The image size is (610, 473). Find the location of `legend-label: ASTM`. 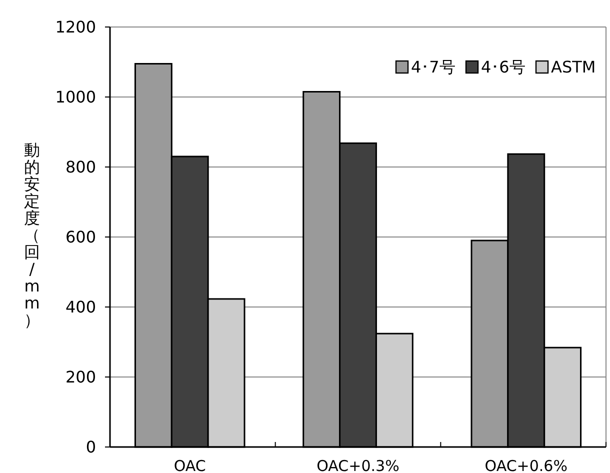

legend-label: ASTM is located at coordinates (573, 67).